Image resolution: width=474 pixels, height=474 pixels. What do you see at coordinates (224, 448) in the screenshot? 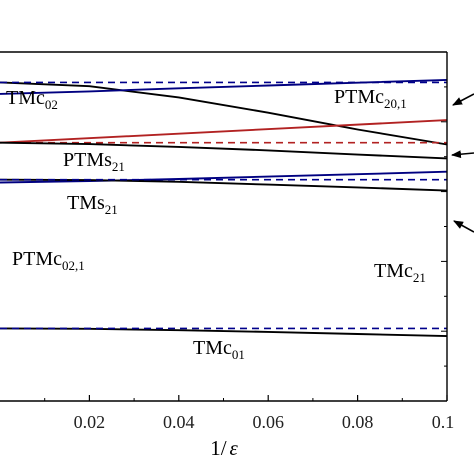
I see `x-axis-title: 1/ε` at bounding box center [224, 448].